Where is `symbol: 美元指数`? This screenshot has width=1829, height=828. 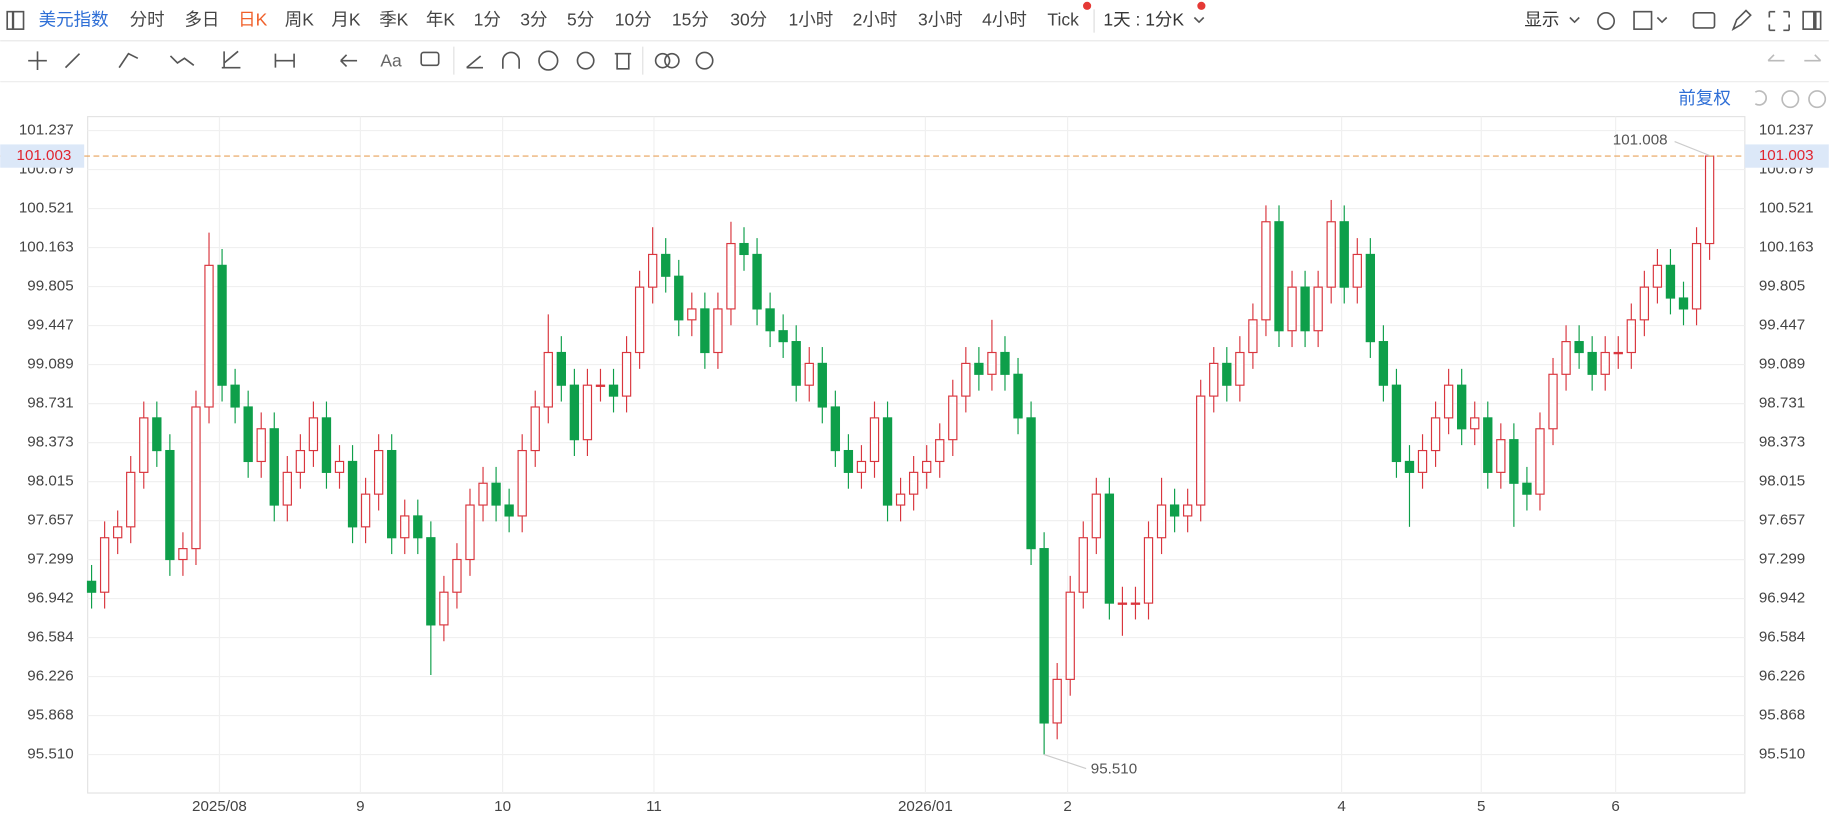 symbol: 美元指数 is located at coordinates (74, 20).